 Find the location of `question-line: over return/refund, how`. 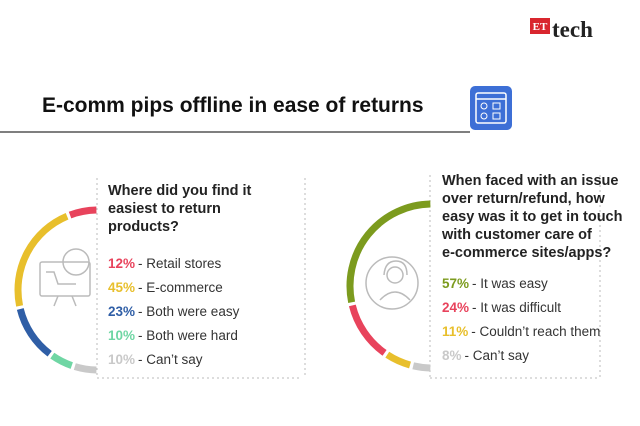

question-line: over return/refund, how is located at coordinates (523, 199).